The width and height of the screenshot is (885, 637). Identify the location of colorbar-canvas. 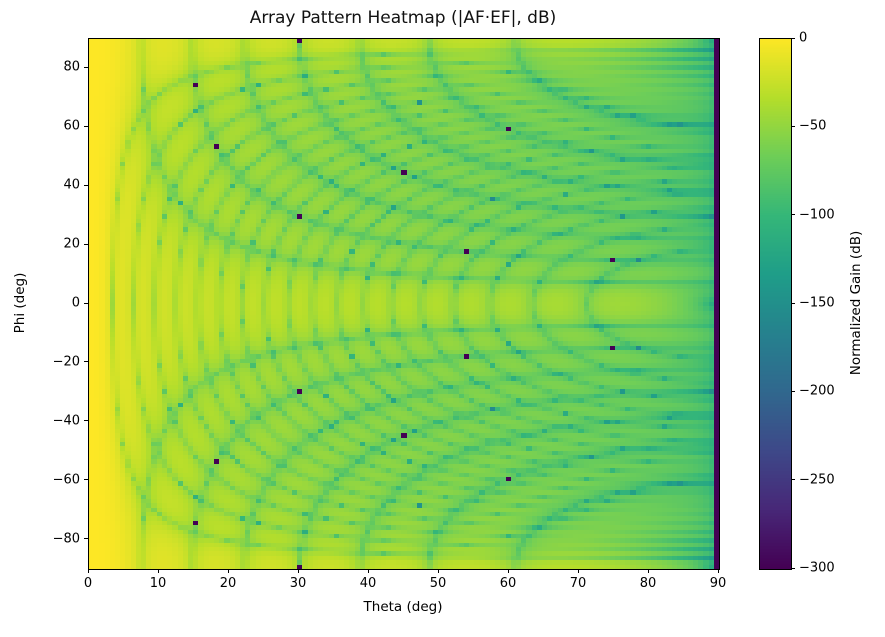
(775, 304).